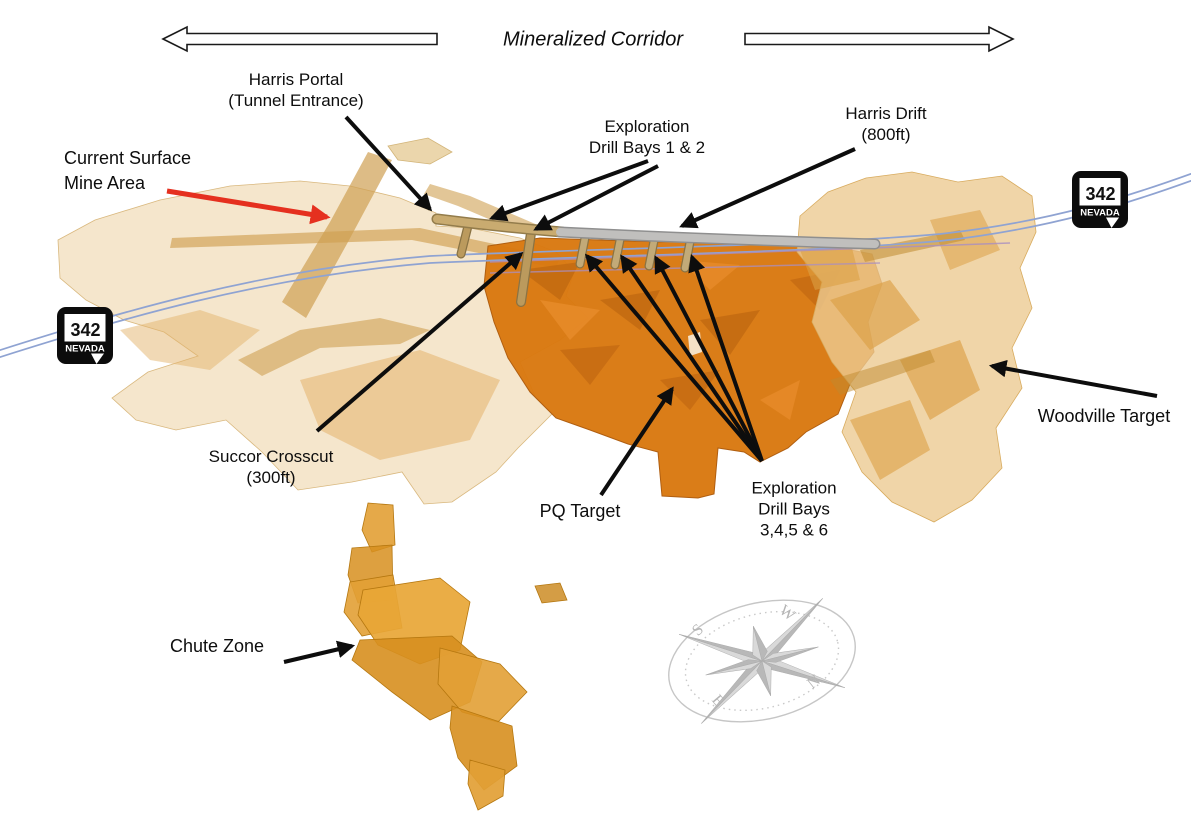  What do you see at coordinates (319, 652) in the screenshot?
I see `chute-zone-arrow` at bounding box center [319, 652].